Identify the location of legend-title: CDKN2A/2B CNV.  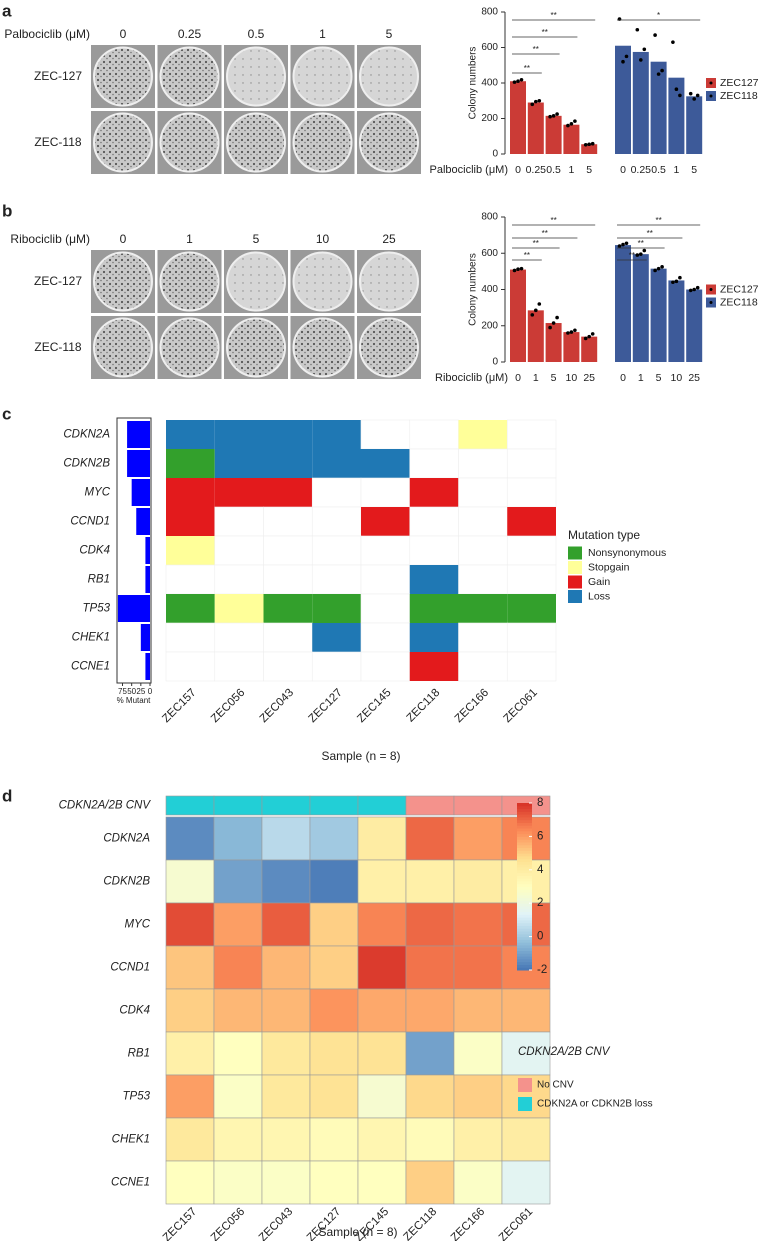
(564, 1052).